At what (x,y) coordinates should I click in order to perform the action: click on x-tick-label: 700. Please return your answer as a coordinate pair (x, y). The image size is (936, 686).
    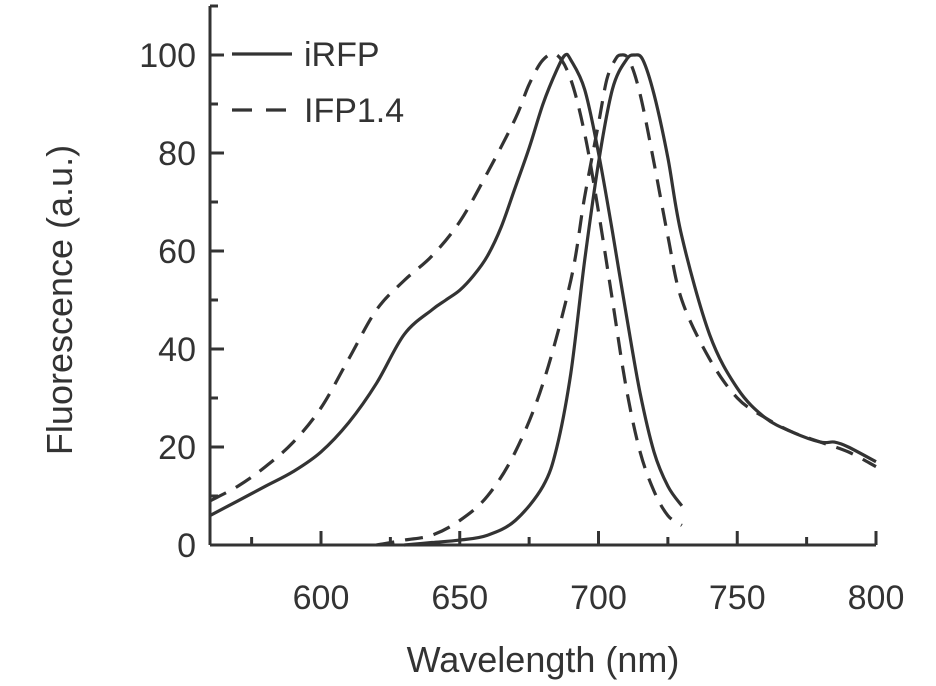
    Looking at the image, I should click on (598, 598).